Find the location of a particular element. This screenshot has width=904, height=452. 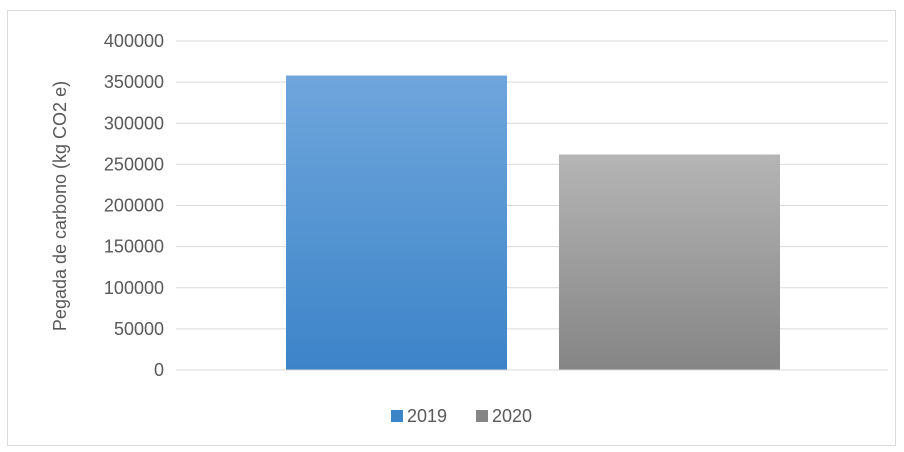

y-tick-label: 0 is located at coordinates (159, 370).